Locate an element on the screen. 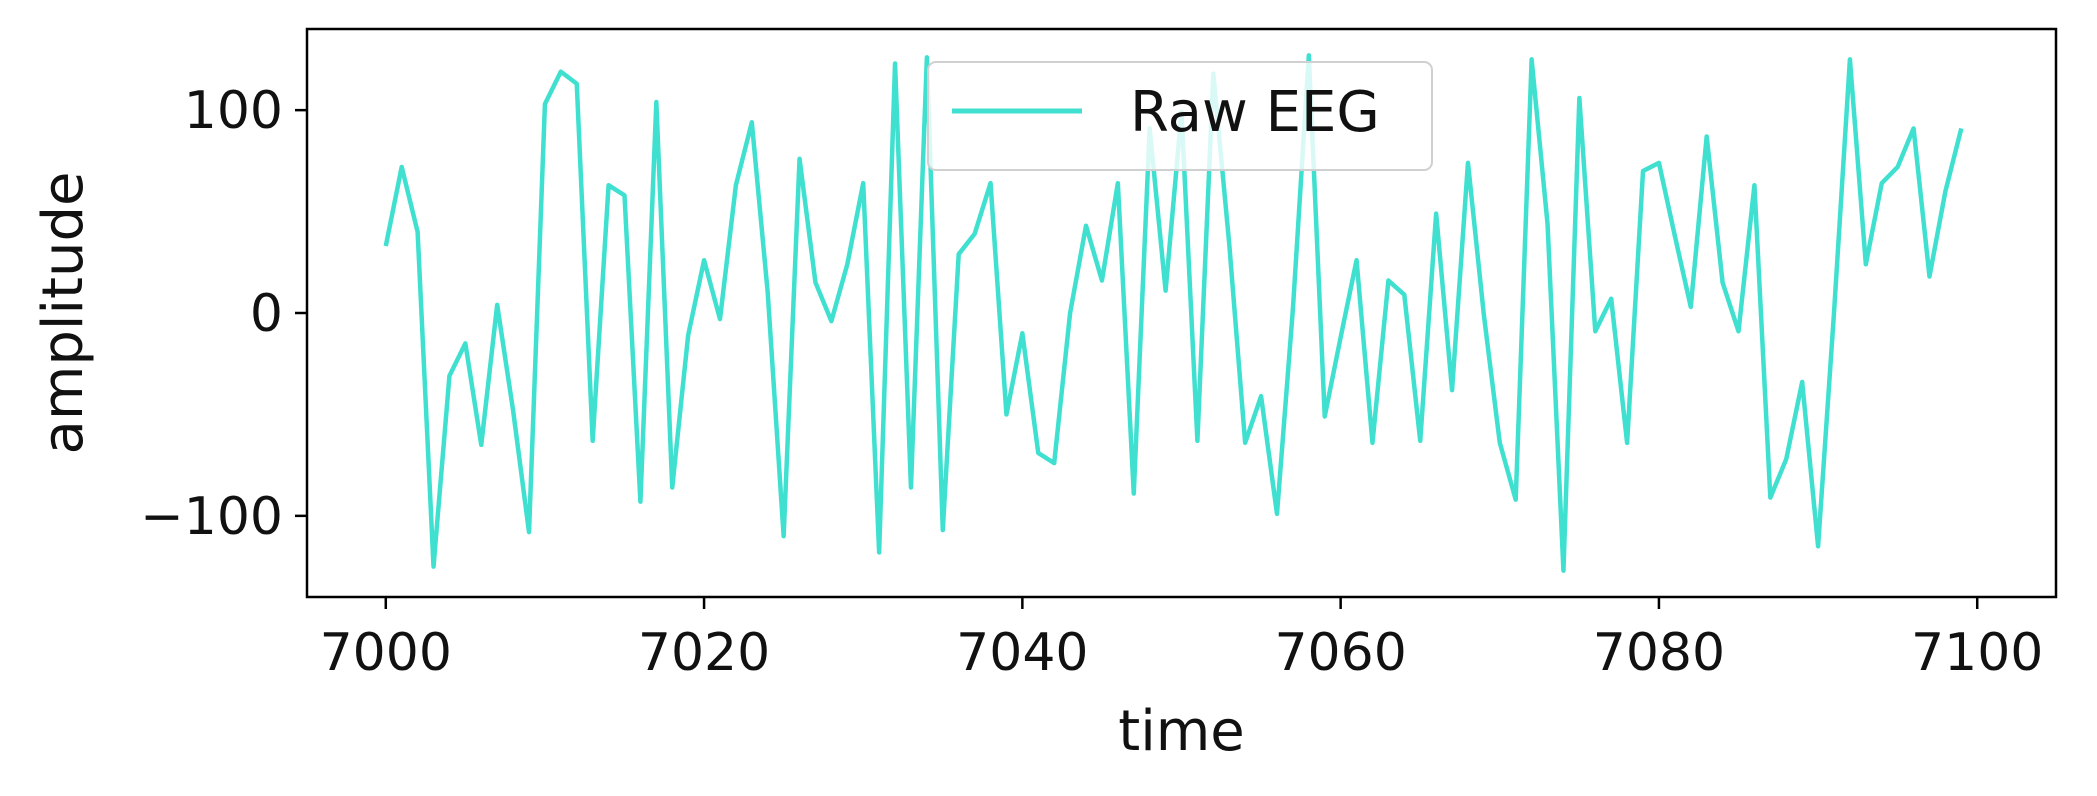 This screenshot has height=796, width=2097. x-tick-label: 7060 is located at coordinates (1340, 653).